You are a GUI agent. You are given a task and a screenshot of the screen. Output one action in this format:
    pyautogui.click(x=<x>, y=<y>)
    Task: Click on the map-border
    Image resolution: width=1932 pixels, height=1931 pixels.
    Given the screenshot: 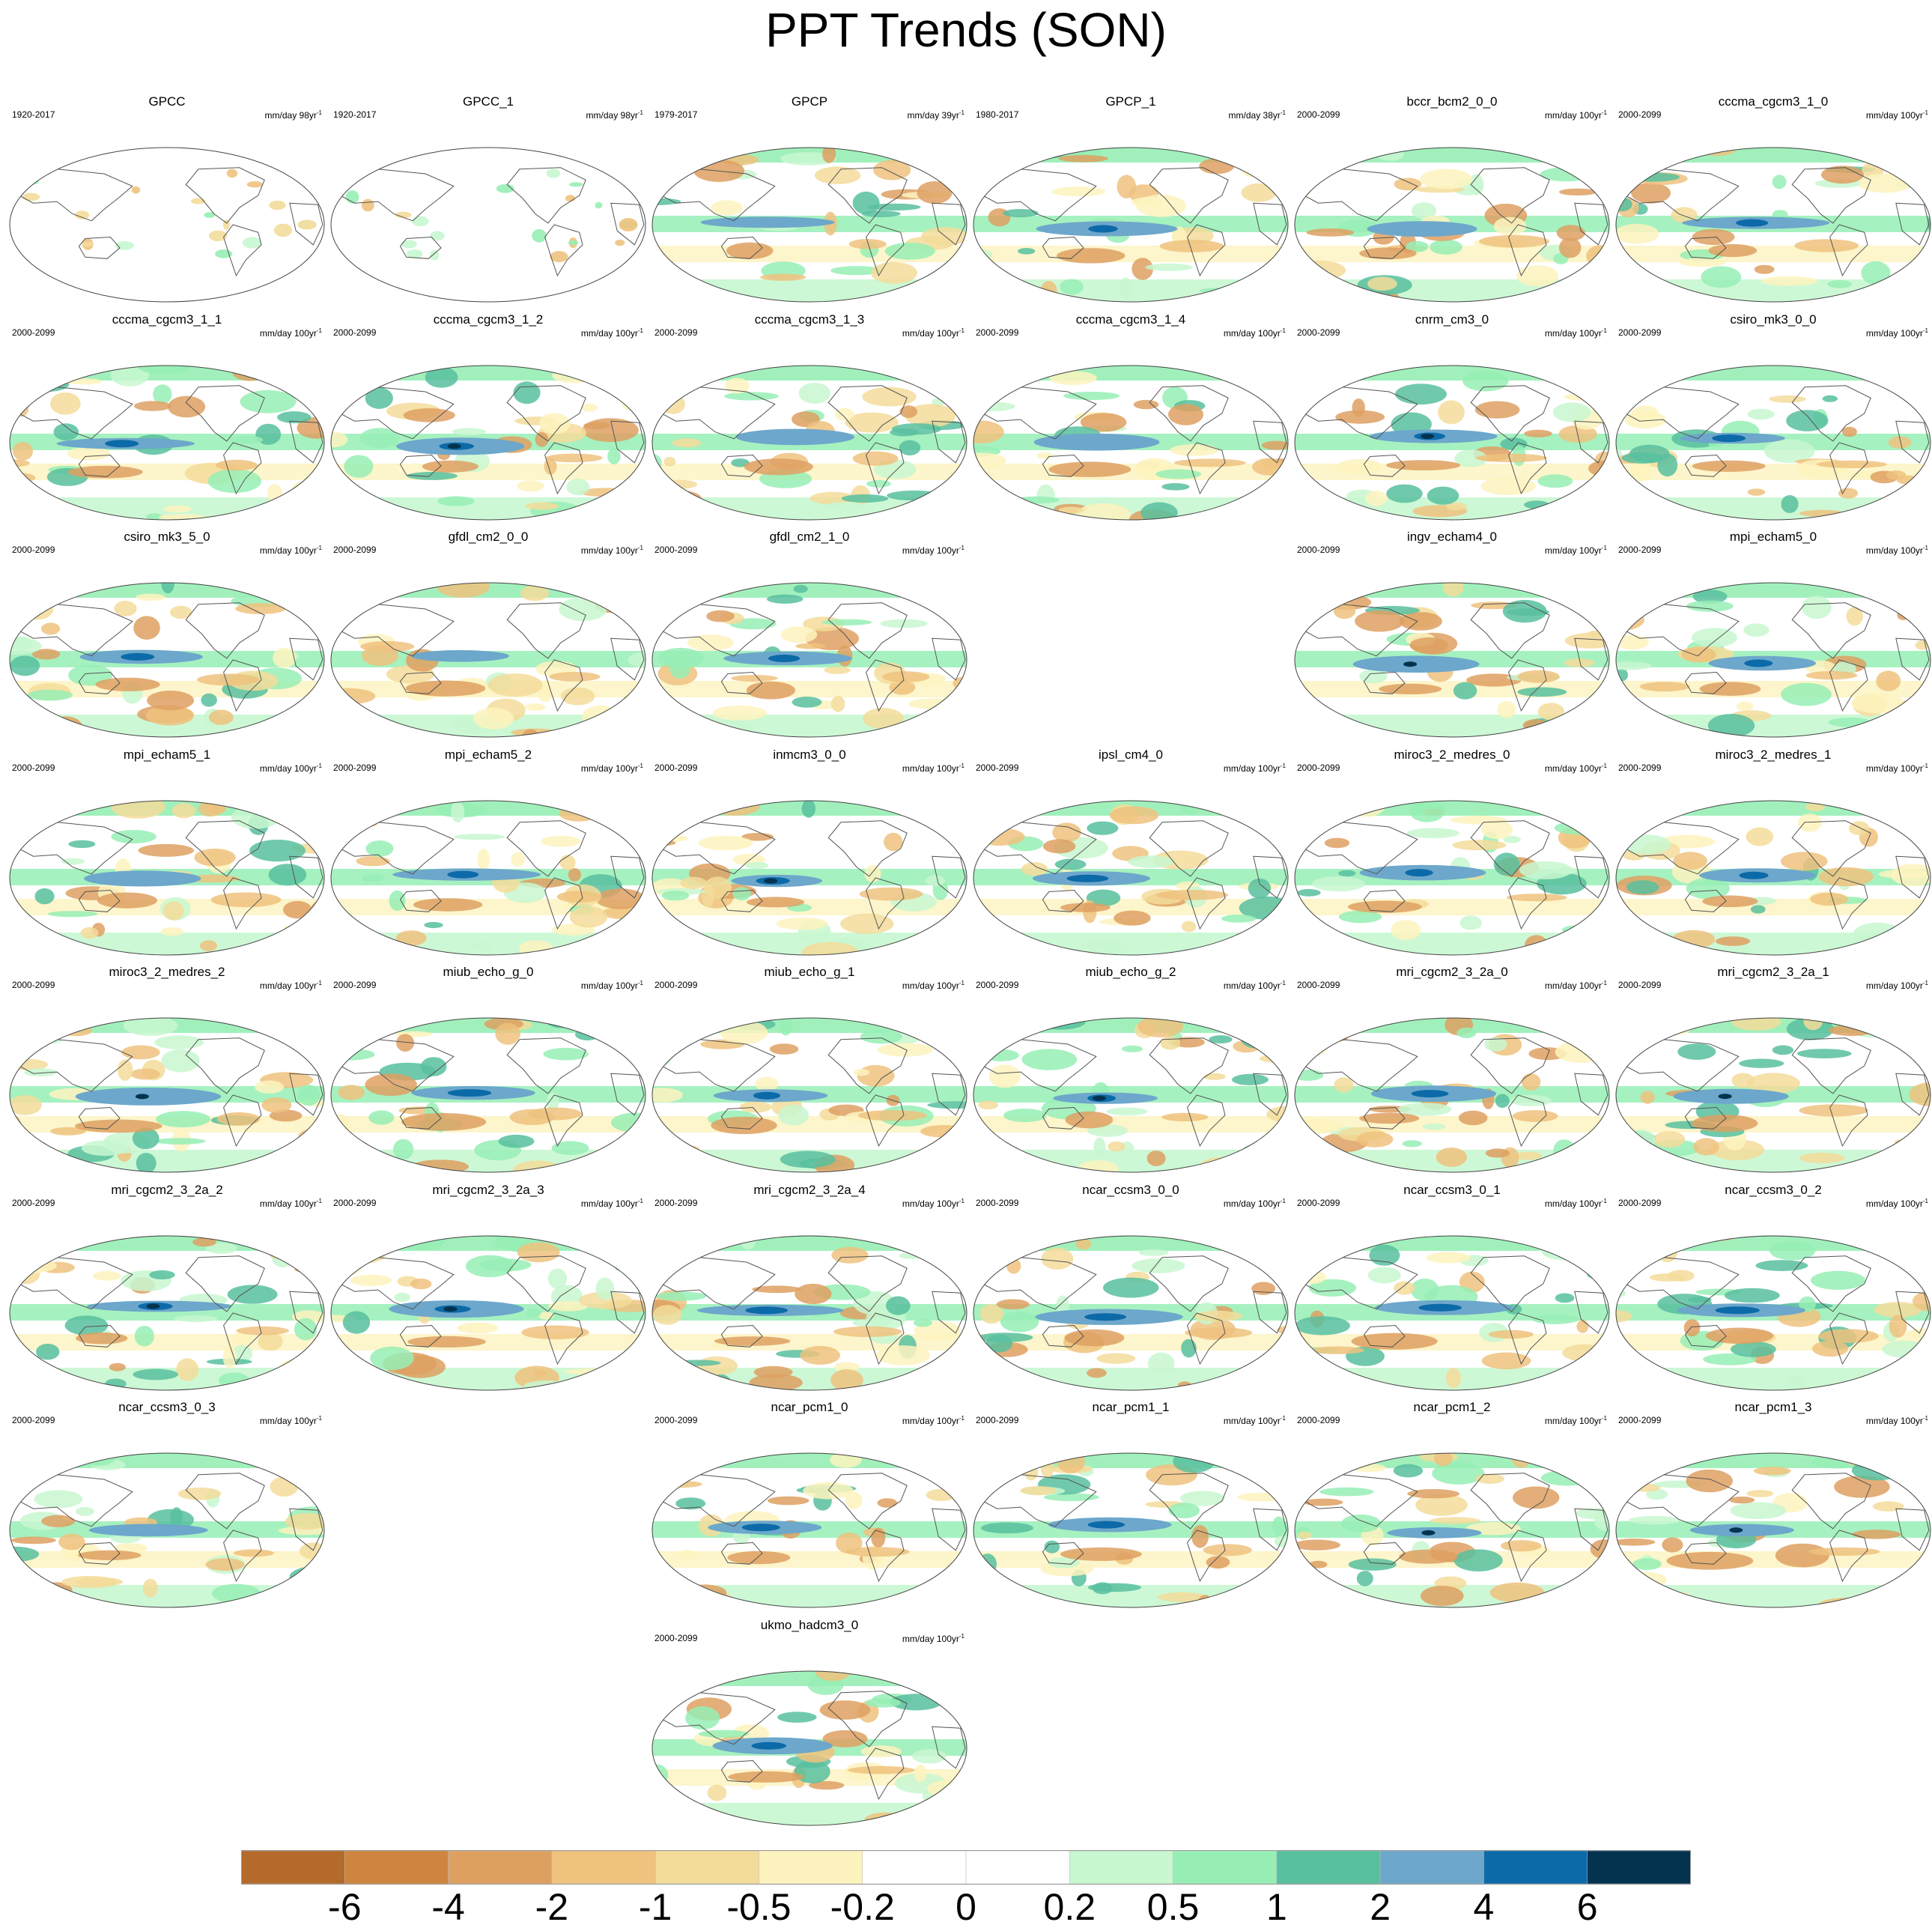 What is the action you would take?
    pyautogui.click(x=809, y=1312)
    